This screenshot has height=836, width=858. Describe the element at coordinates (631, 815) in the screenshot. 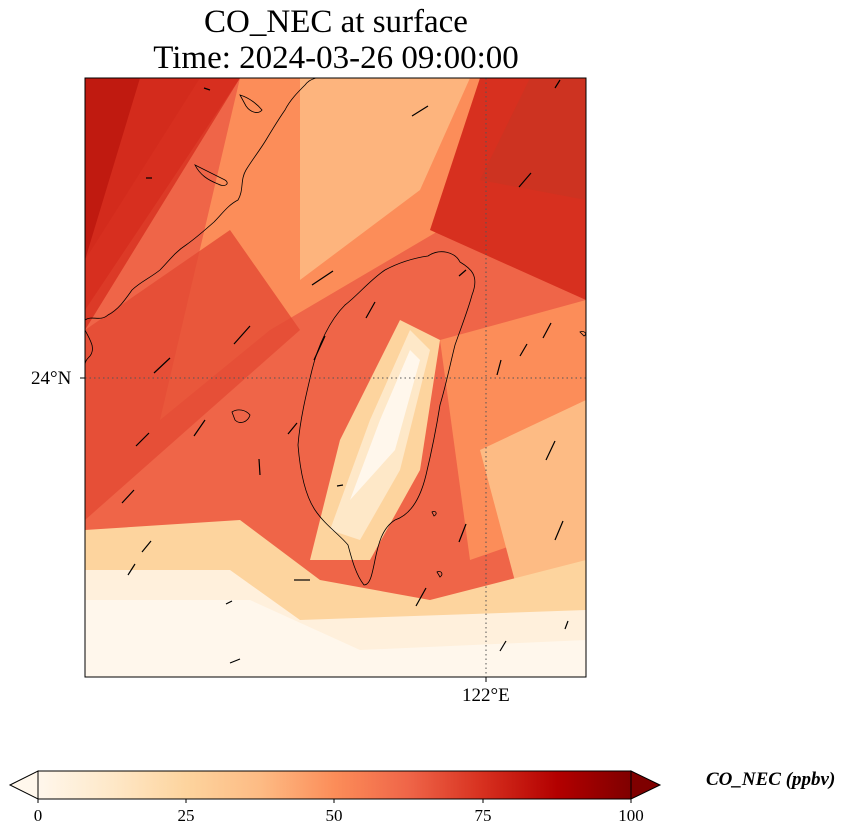

I see `colorbar-tick-100: 100` at that location.